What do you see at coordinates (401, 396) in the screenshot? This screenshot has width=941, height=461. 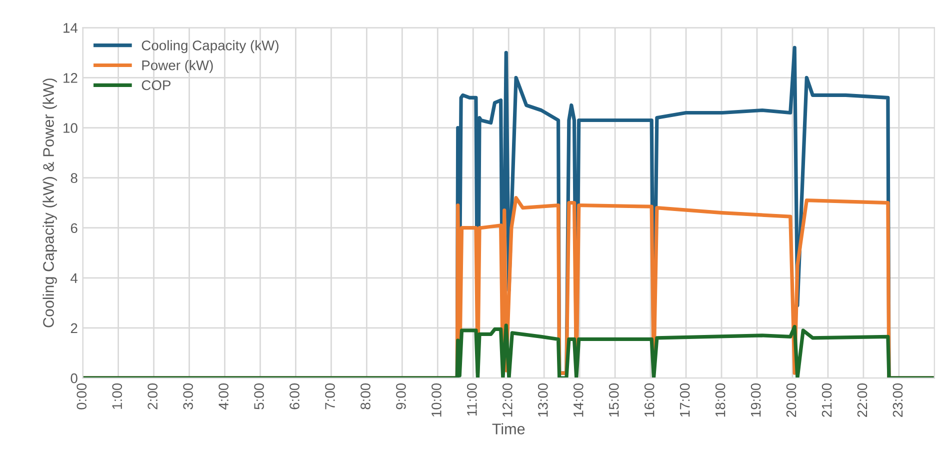 I see `x-tick-label: 9:00` at bounding box center [401, 396].